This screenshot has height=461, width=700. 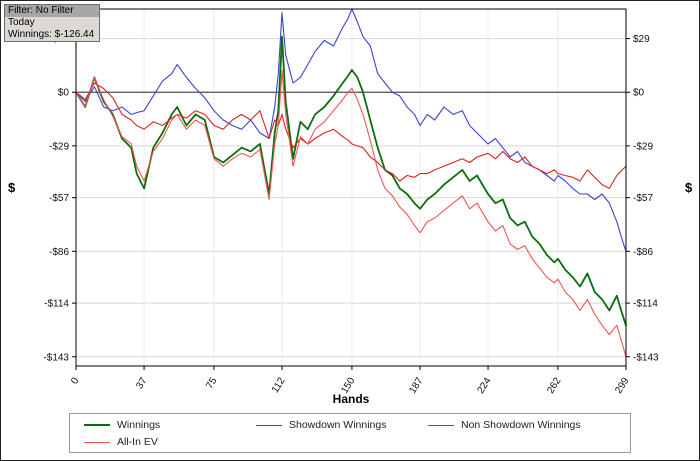 I want to click on x-axis-title: Hands, so click(x=351, y=399).